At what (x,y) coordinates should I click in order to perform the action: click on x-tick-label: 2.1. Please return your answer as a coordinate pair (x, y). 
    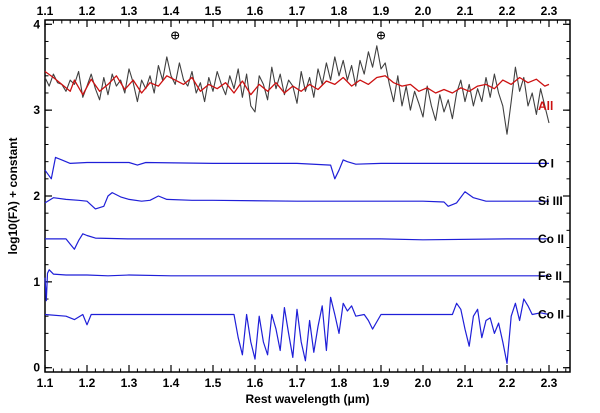
    Looking at the image, I should click on (465, 383).